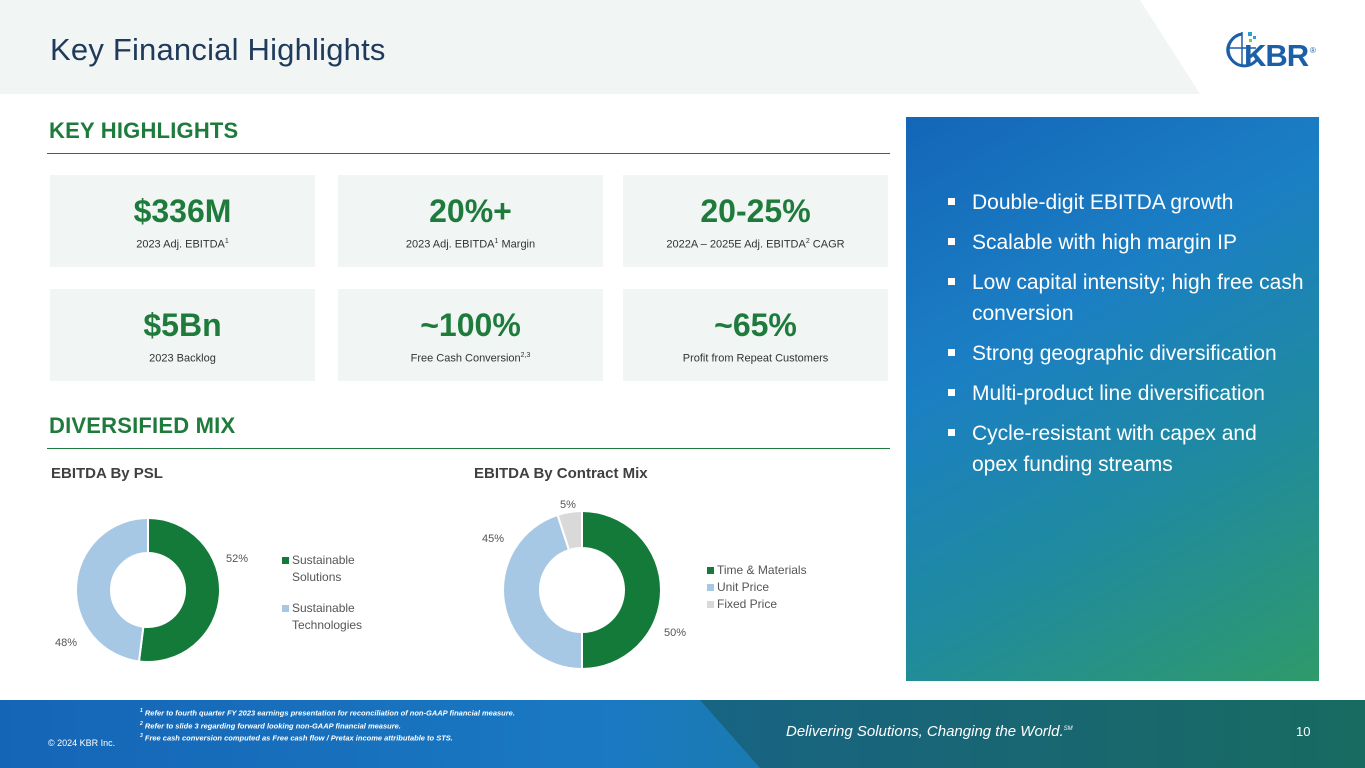 The image size is (1365, 768). What do you see at coordinates (1276, 55) in the screenshot?
I see `logo-wordmark: KBR` at bounding box center [1276, 55].